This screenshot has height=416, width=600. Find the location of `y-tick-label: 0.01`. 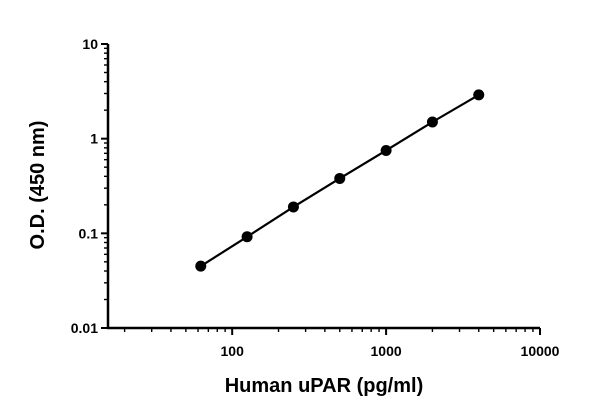

y-tick-label: 0.01 is located at coordinates (84, 328).